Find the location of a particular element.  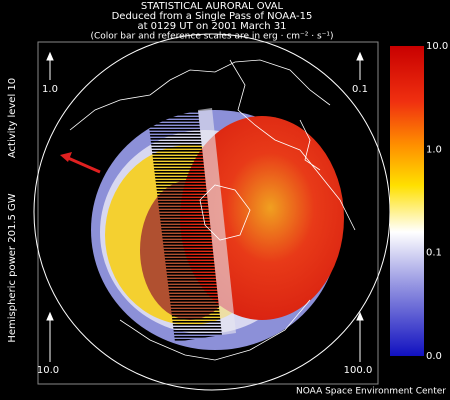

color-bar-label: 0.0 is located at coordinates (434, 356).